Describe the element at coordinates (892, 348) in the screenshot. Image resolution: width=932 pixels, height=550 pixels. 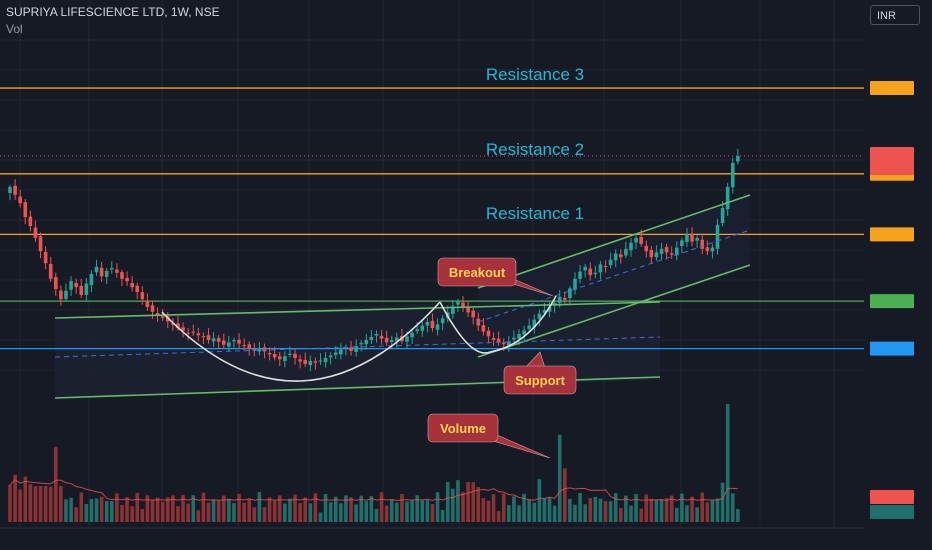
I see `level-tag-bg` at that location.